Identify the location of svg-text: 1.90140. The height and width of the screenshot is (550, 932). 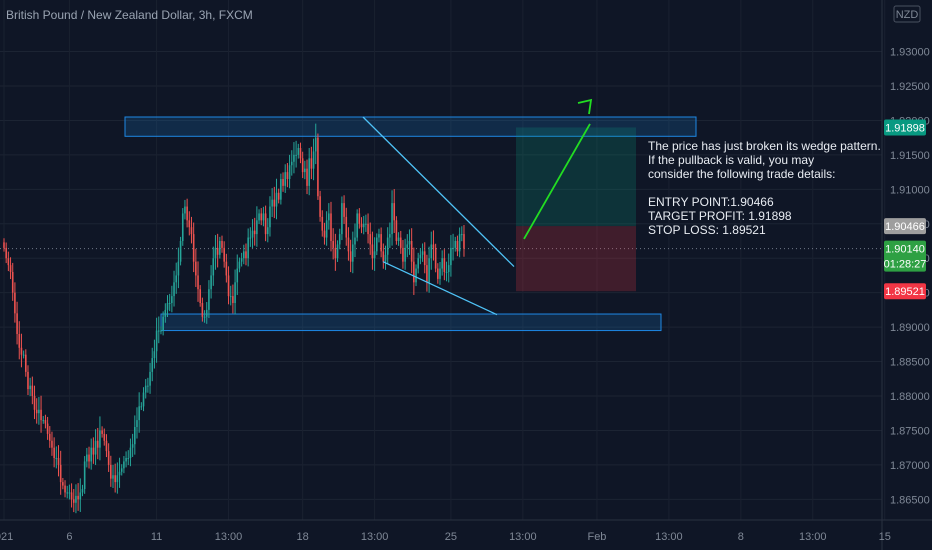
(905, 250).